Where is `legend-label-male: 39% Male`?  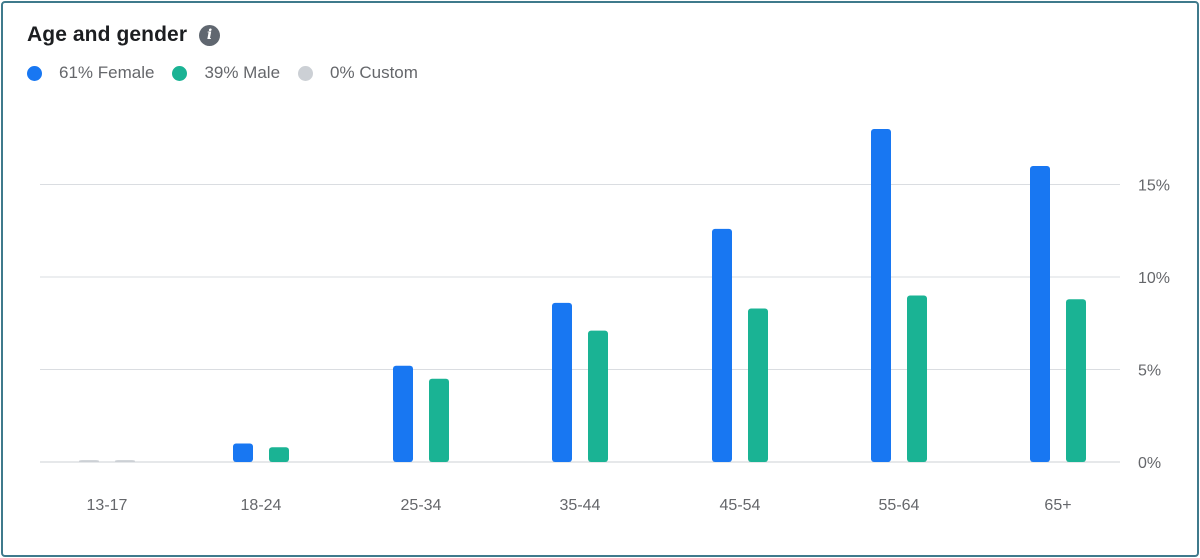
legend-label-male: 39% Male is located at coordinates (242, 72).